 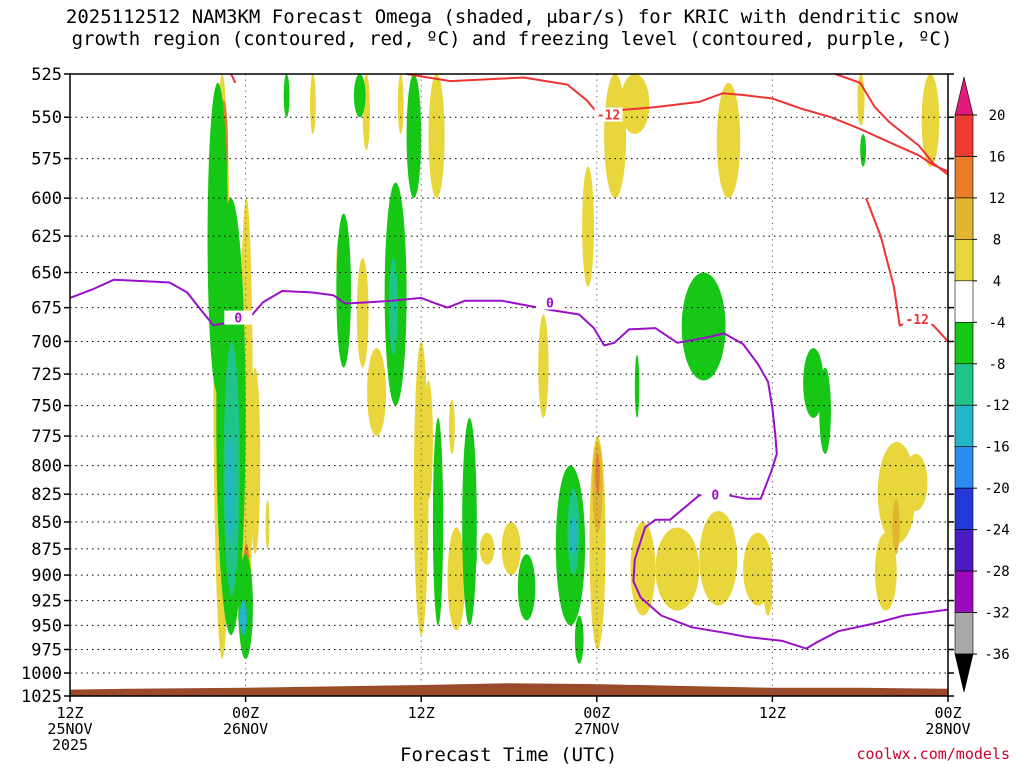 What do you see at coordinates (996, 531) in the screenshot?
I see `colorbar-label: -24` at bounding box center [996, 531].